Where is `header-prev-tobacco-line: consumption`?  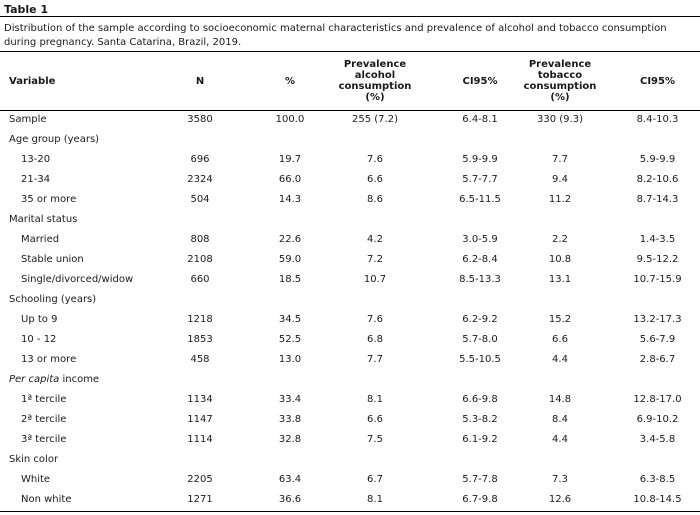
header-prev-tobacco-line: consumption is located at coordinates (560, 86).